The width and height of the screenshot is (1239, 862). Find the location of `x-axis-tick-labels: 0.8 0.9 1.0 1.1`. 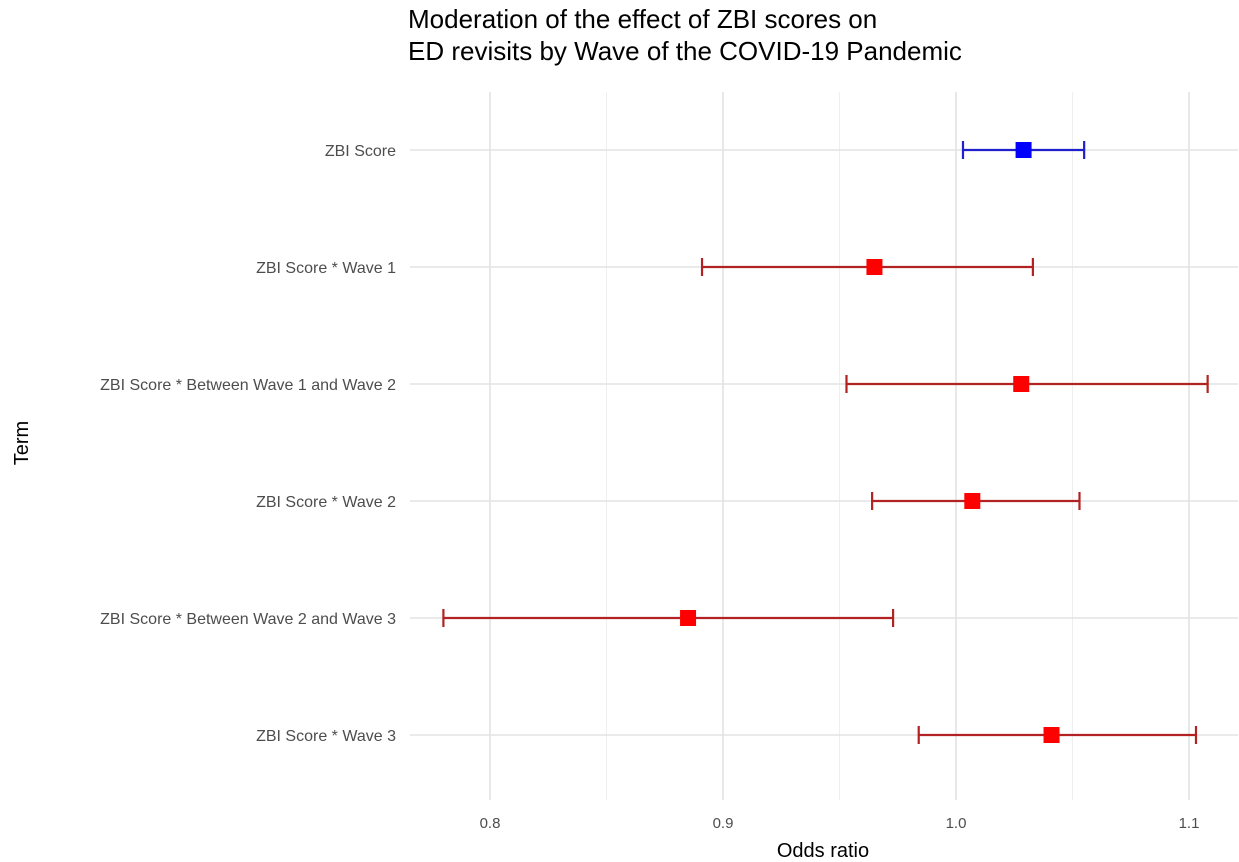

x-axis-tick-labels: 0.8 0.9 1.0 1.1 is located at coordinates (840, 823).